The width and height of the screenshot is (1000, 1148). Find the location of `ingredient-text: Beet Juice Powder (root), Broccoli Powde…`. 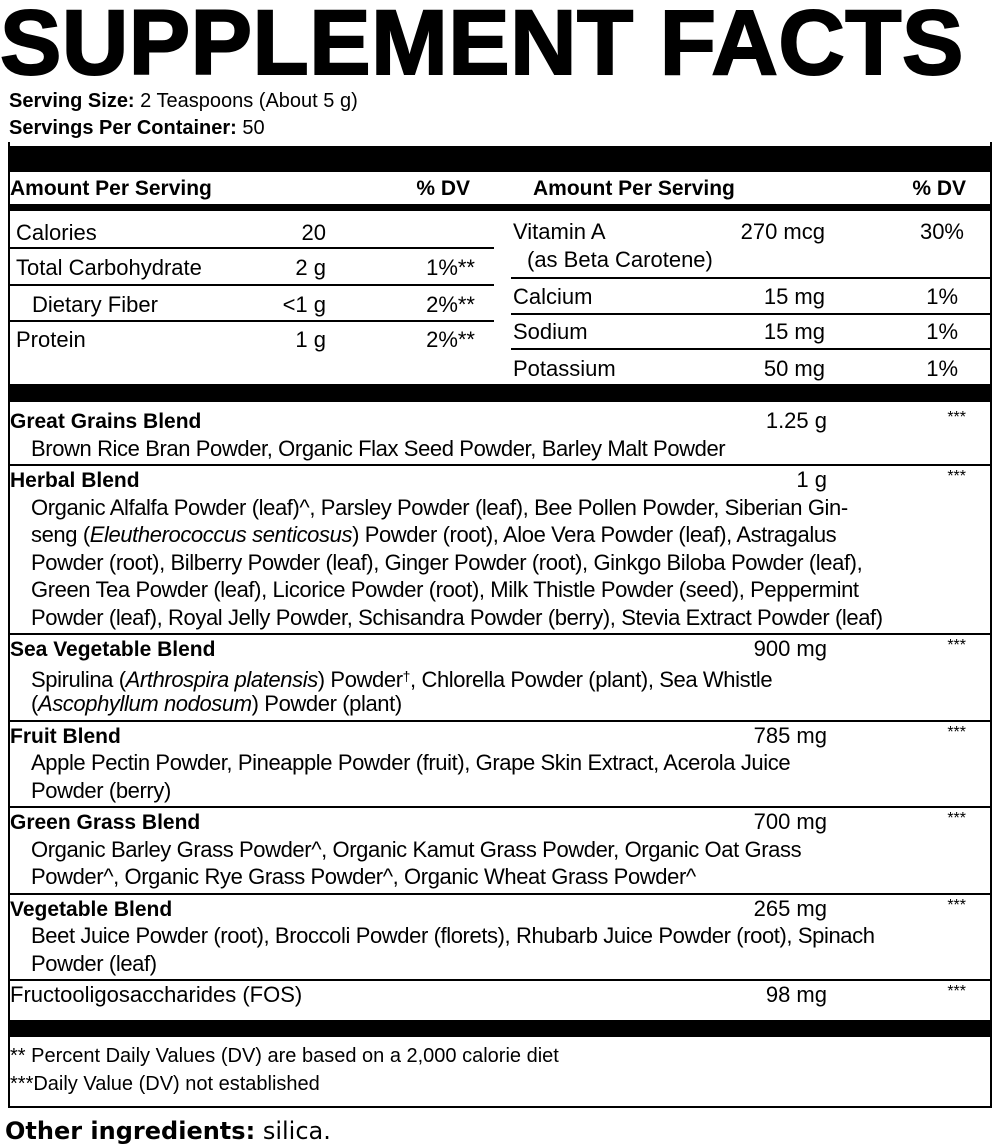

ingredient-text: Beet Juice Powder (root), Broccoli Powde… is located at coordinates (453, 935).